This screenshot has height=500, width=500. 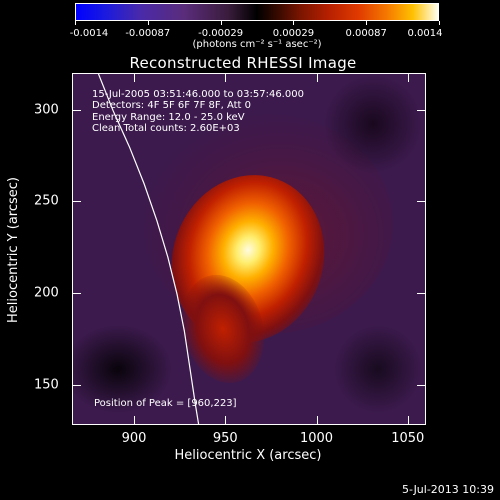 I want to click on info-clean: Clean Total counts: 2.60E+03, so click(x=166, y=128).